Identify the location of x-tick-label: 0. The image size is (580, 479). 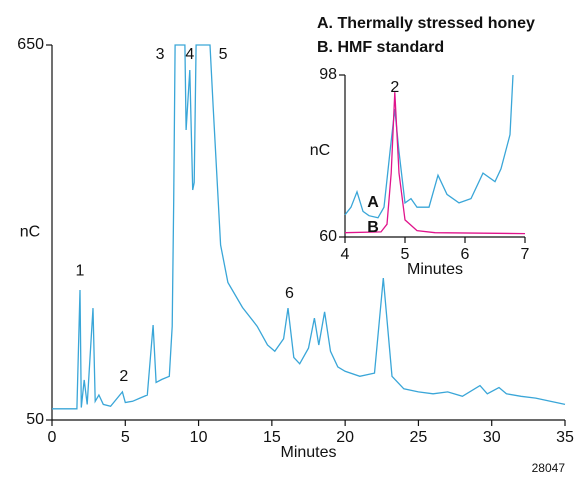
(52, 437).